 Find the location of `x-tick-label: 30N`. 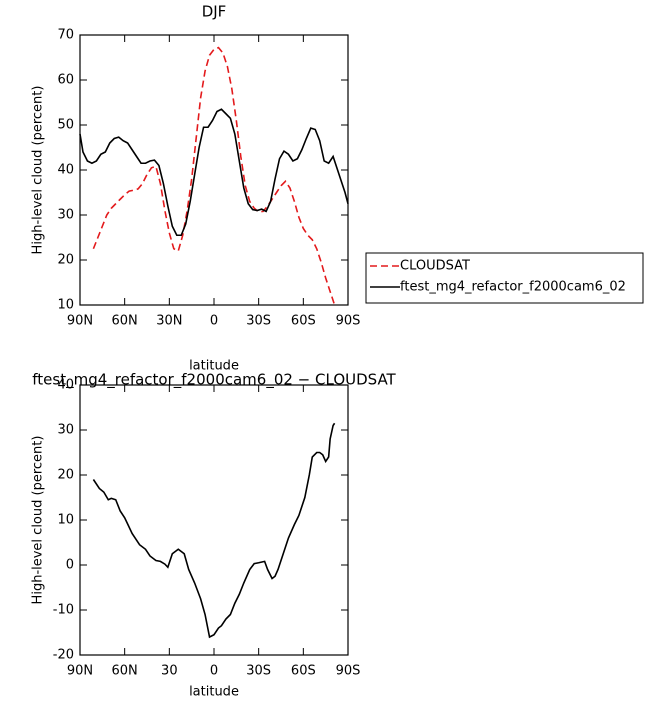

x-tick-label: 30N is located at coordinates (169, 321).